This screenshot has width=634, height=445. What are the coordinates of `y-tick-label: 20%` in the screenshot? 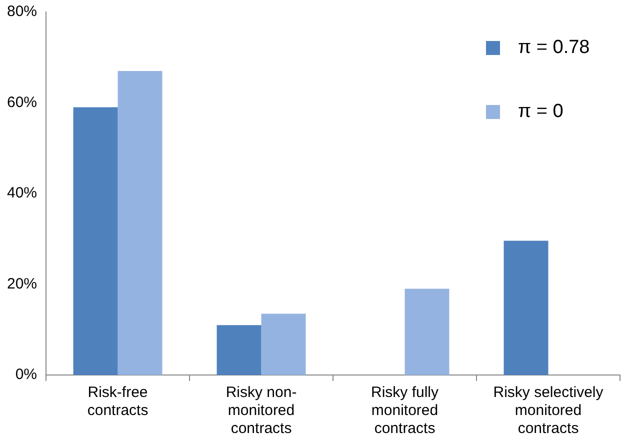 It's located at (22, 283).